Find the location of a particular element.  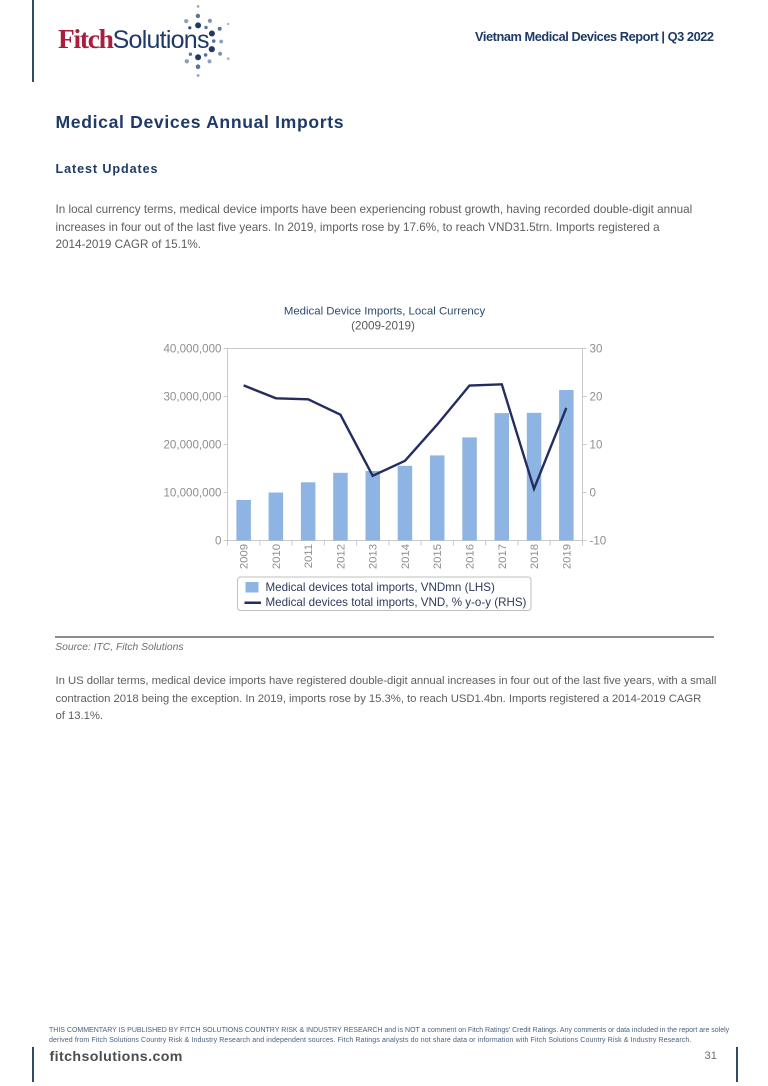

svg-text: 40,000,000 is located at coordinates (192, 349).